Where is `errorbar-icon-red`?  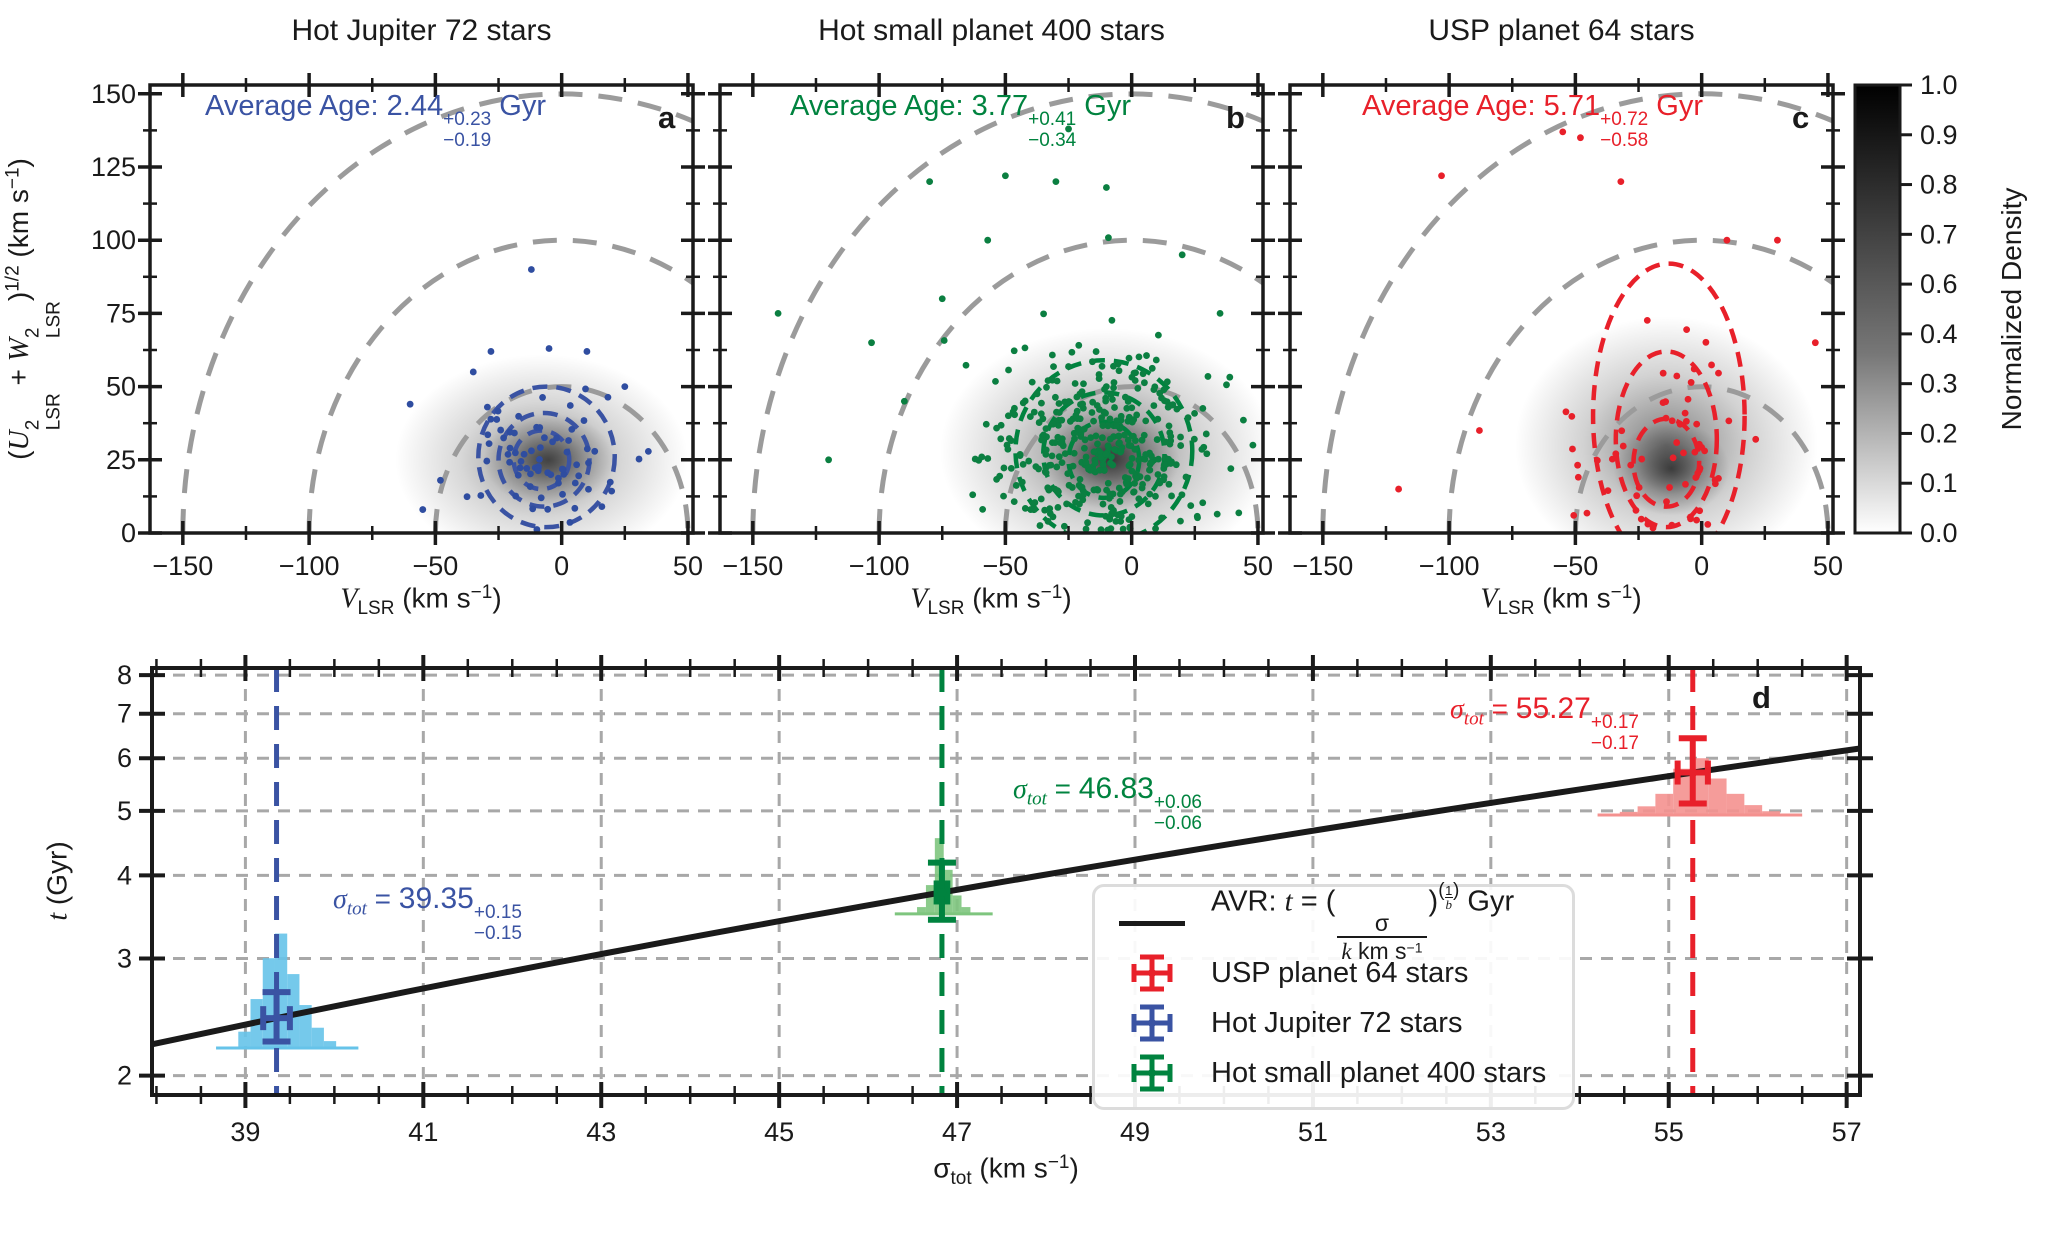
errorbar-icon-red is located at coordinates (1152, 973).